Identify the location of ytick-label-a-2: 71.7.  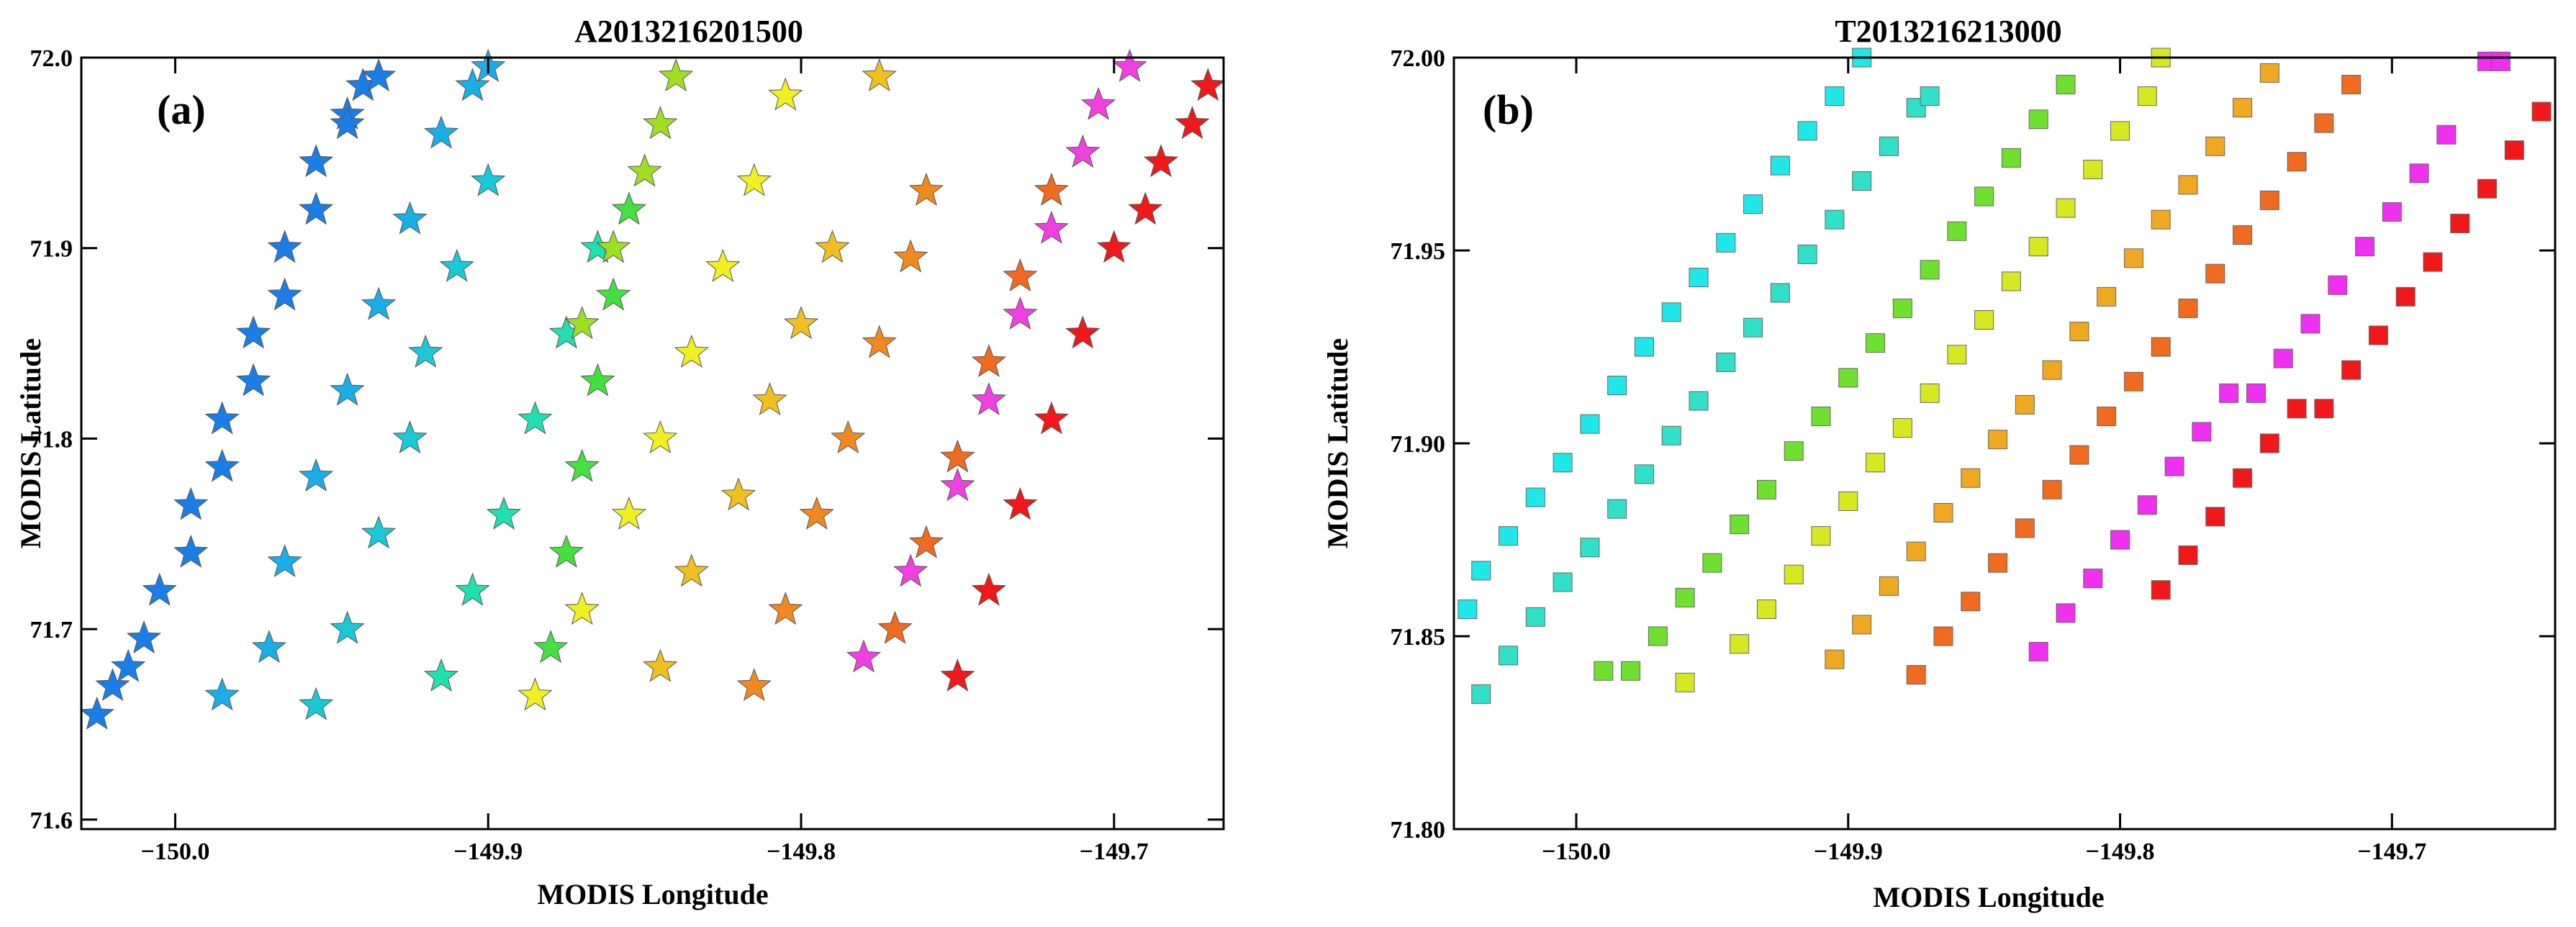
(51, 630).